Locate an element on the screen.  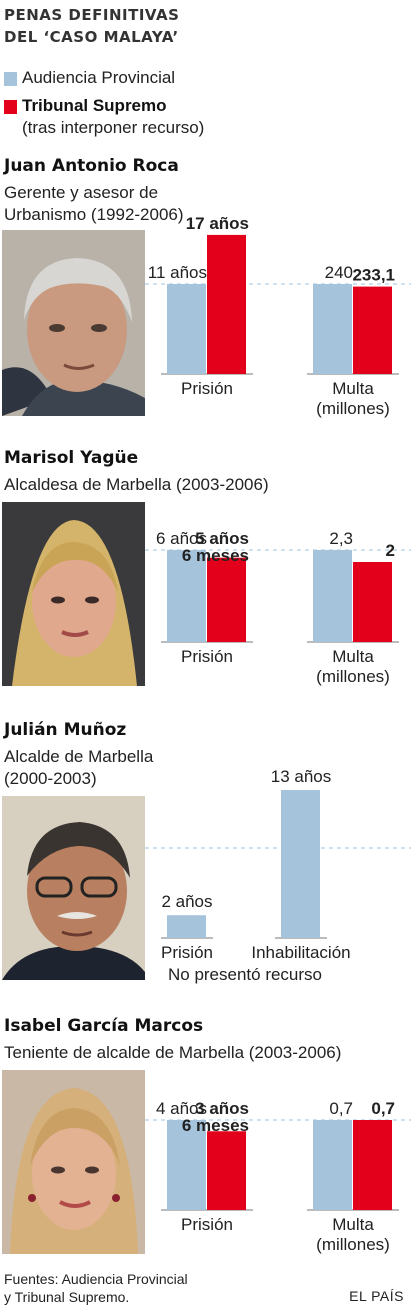
bar-value-label: 3 años is located at coordinates (222, 1108).